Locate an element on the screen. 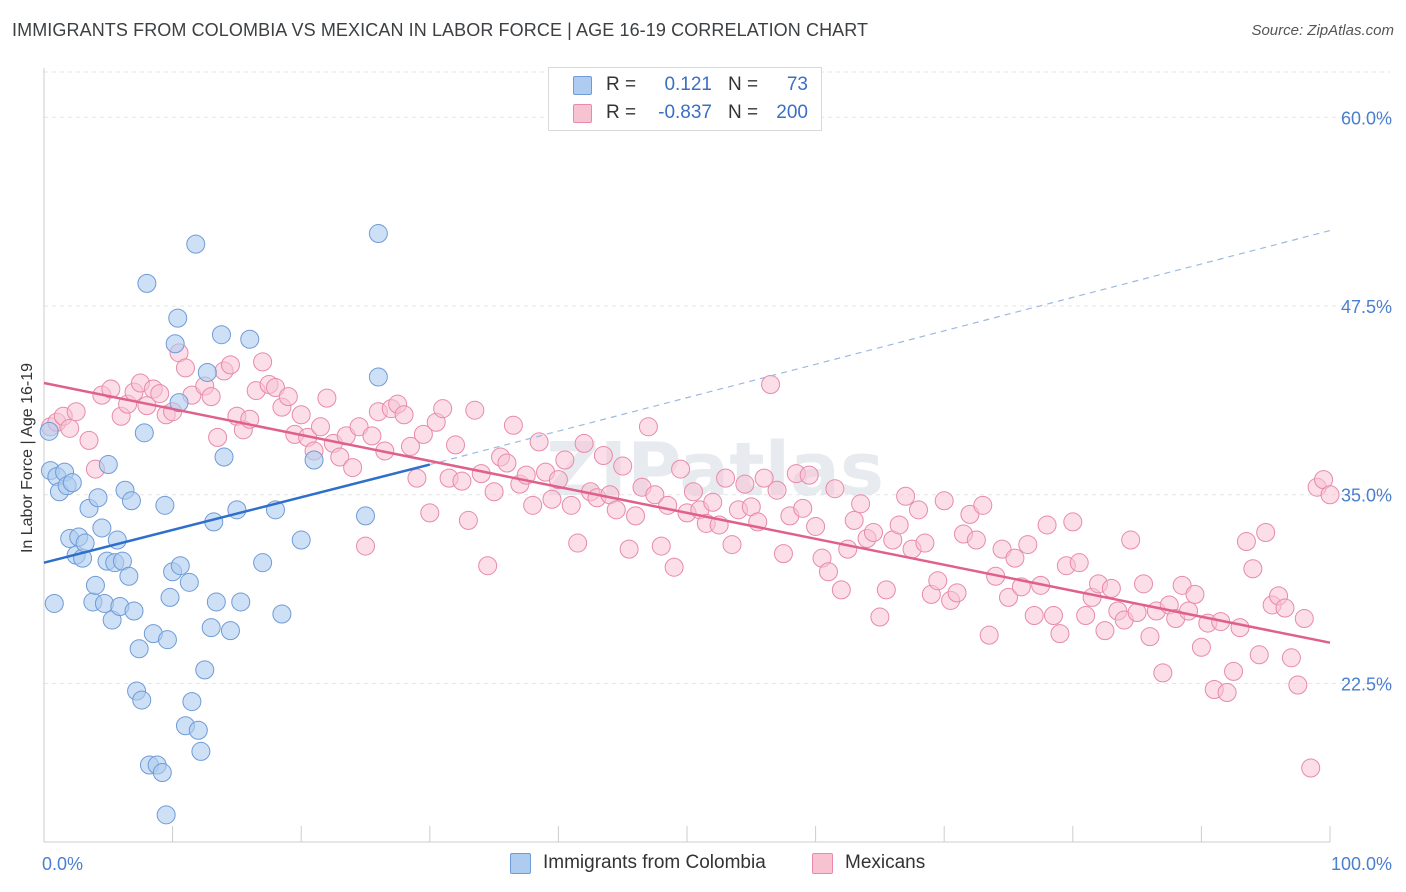 The width and height of the screenshot is (1406, 892). legend-swatch-blue is located at coordinates (582, 85).